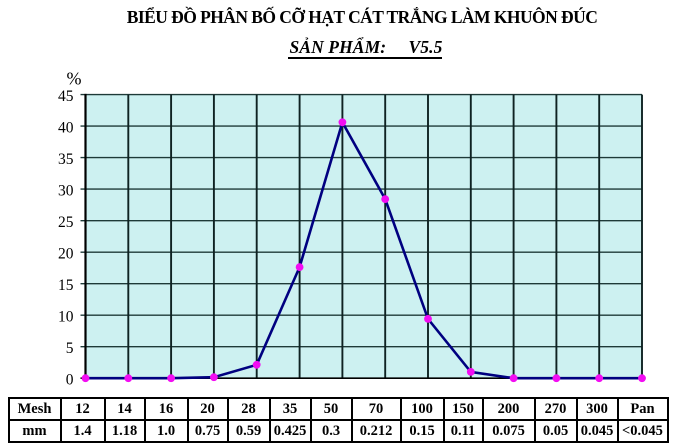 The image size is (674, 448). Describe the element at coordinates (66, 96) in the screenshot. I see `svg-text: 45` at that location.